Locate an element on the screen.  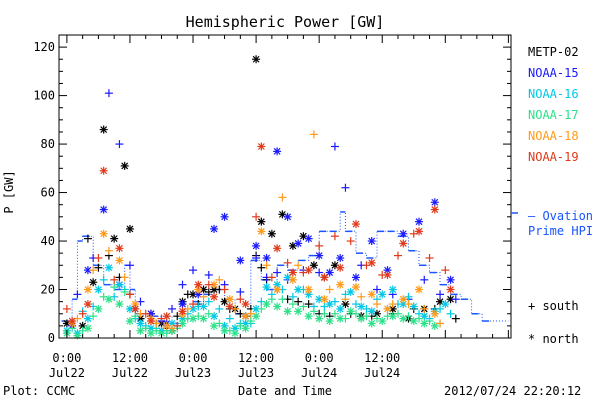
x-tick-date-label: Jul22 is located at coordinates (130, 373).